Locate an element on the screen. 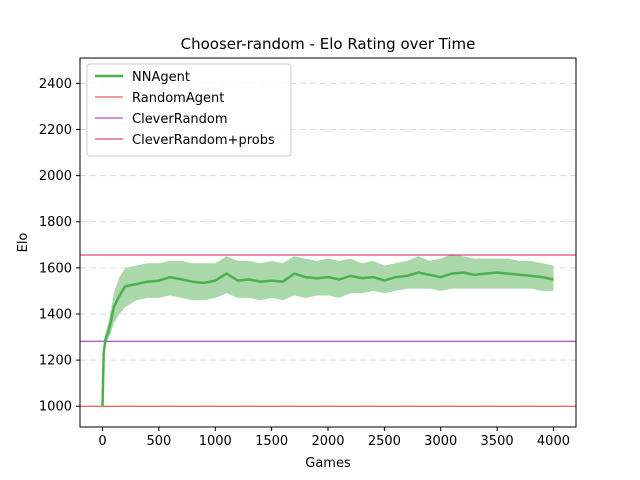 Image resolution: width=640 pixels, height=480 pixels. y-axis-ticks: 1000 1200 1400 1600 1800 2000 2200 2400 is located at coordinates (59, 246).